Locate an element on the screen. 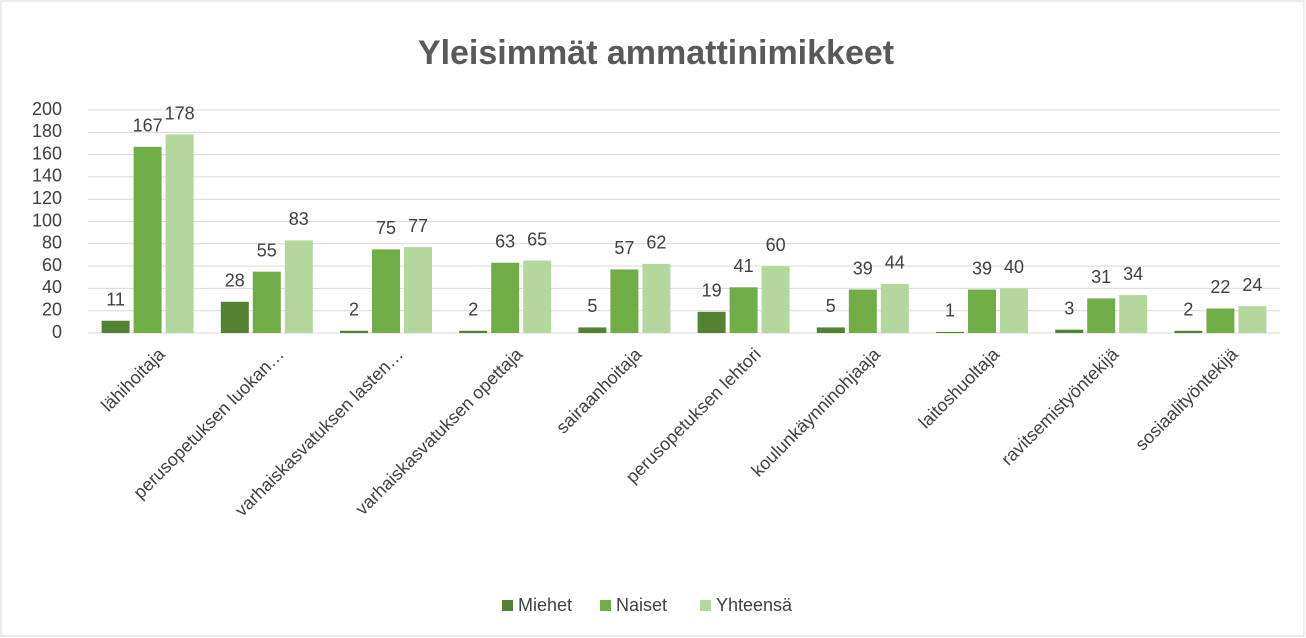 The image size is (1306, 638). data-label: 57 is located at coordinates (624, 248).